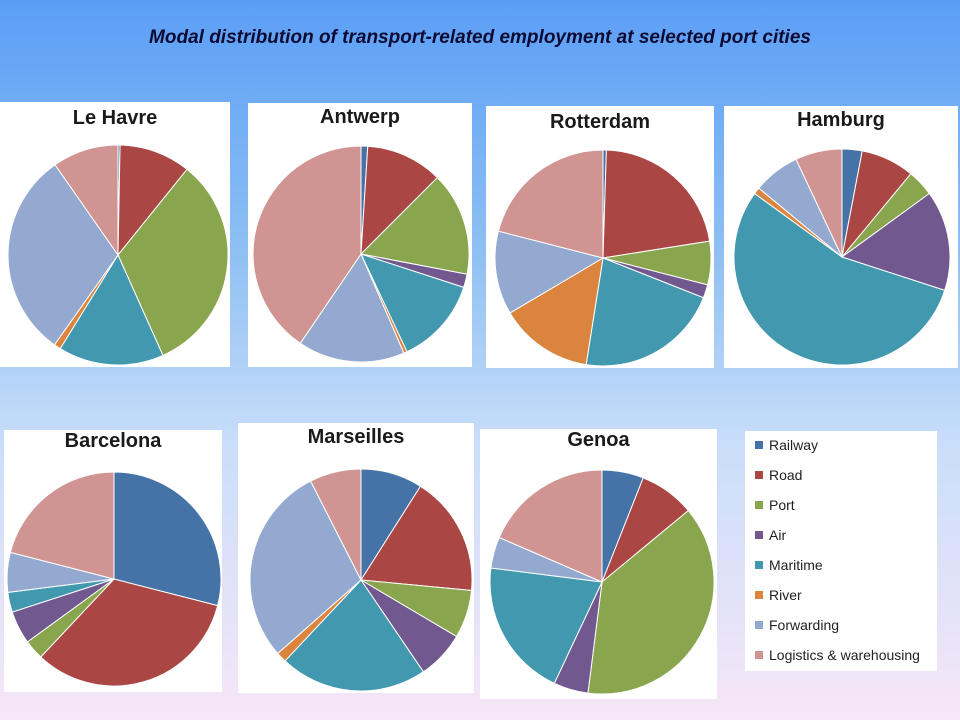 The height and width of the screenshot is (720, 960). Describe the element at coordinates (167, 539) in the screenshot. I see `pie-slice-railway` at that location.